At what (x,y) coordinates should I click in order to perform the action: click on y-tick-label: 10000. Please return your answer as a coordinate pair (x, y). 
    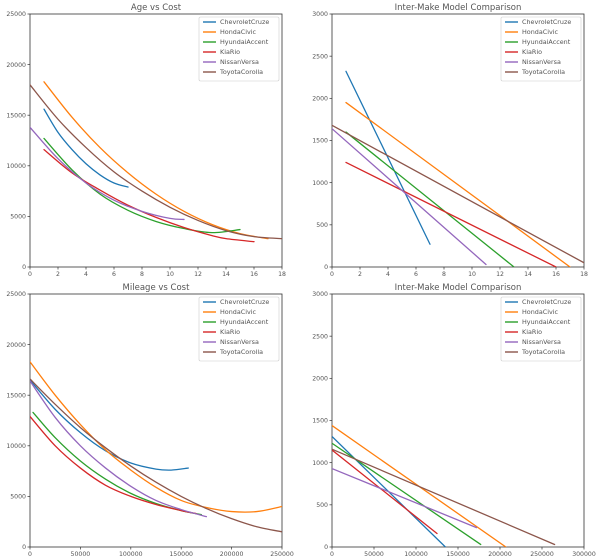
    Looking at the image, I should click on (16, 166).